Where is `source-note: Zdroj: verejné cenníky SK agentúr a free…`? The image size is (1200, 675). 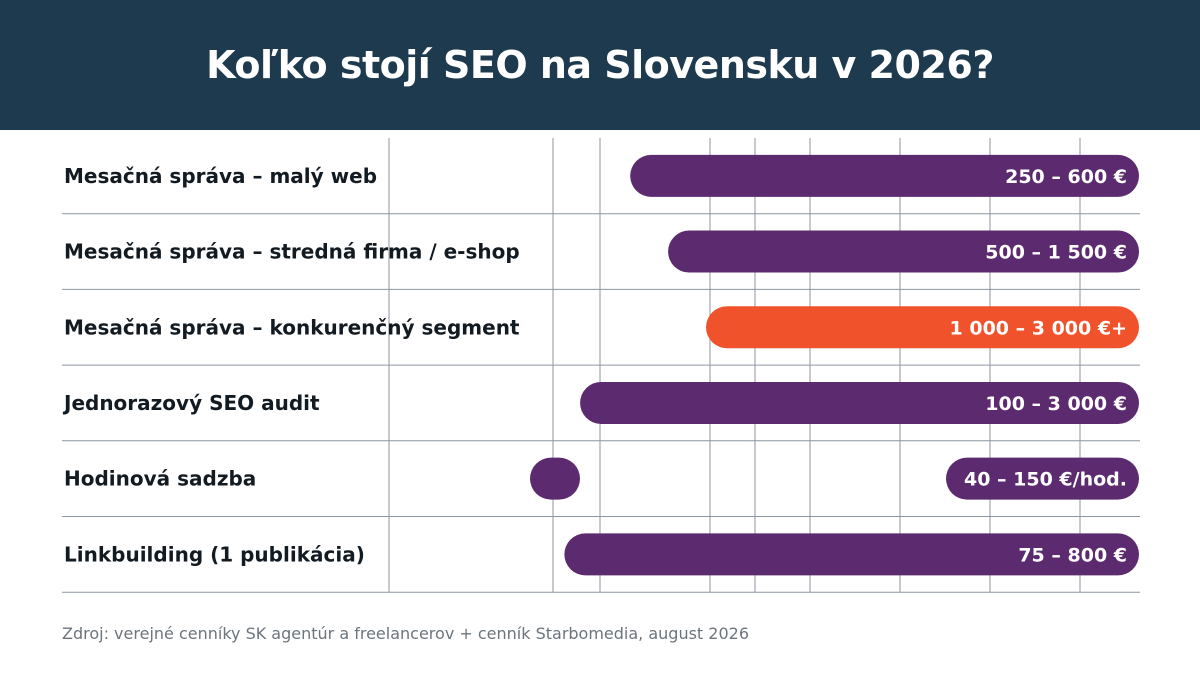
source-note: Zdroj: verejné cenníky SK agentúr a free… is located at coordinates (405, 633).